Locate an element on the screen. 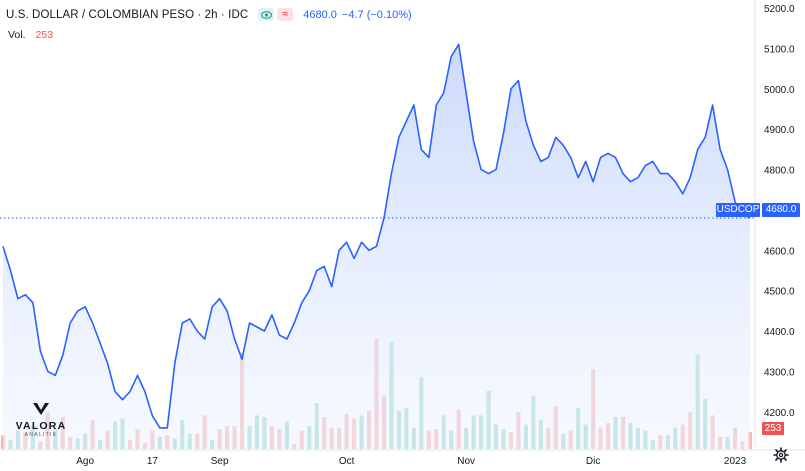 The height and width of the screenshot is (471, 805). y-tick-label: 4200.0 is located at coordinates (779, 413).